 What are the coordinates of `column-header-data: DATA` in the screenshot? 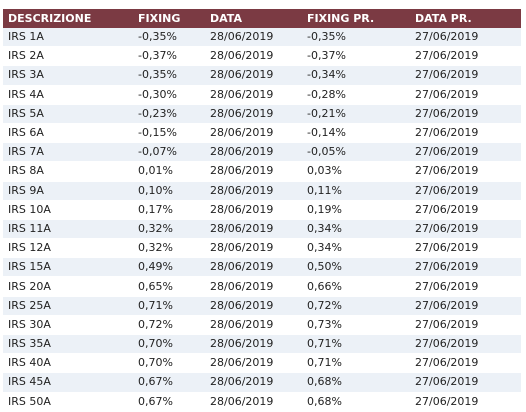 It's located at (253, 18).